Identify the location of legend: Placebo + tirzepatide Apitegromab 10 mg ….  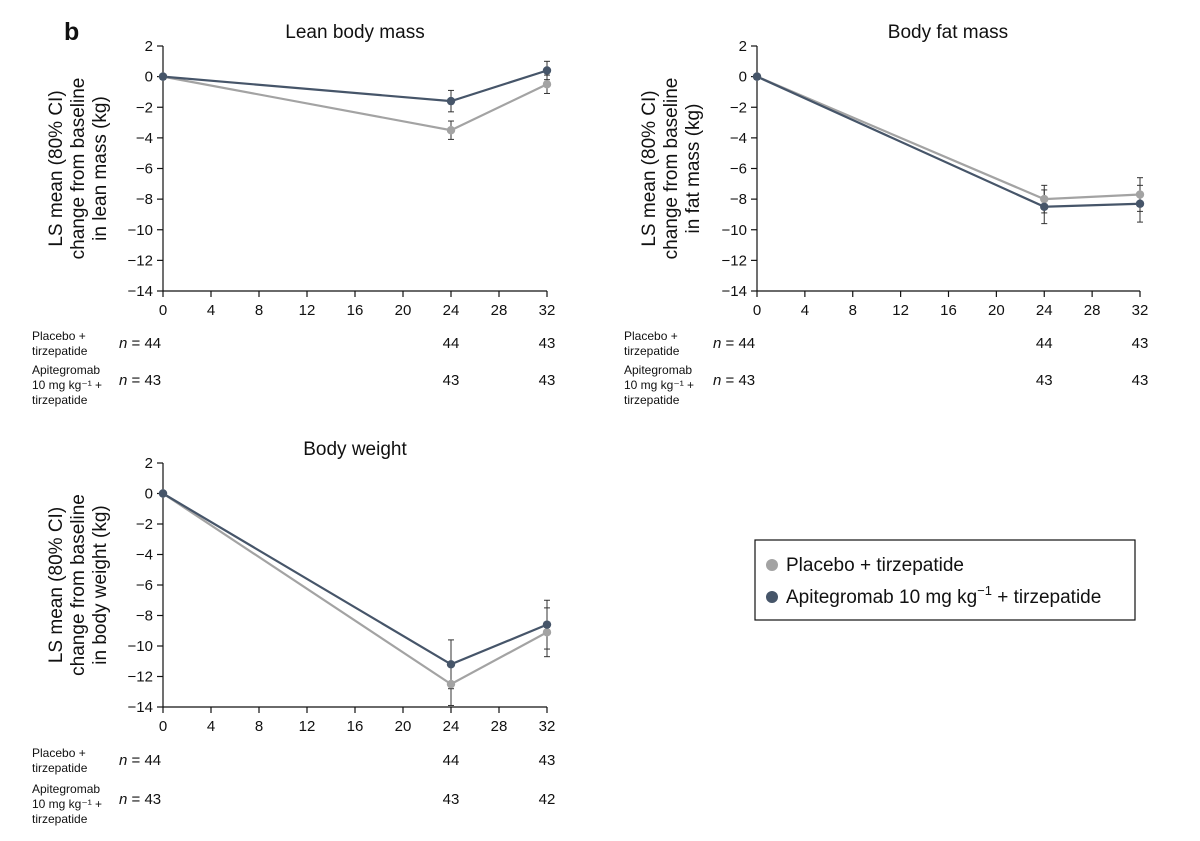
(945, 580).